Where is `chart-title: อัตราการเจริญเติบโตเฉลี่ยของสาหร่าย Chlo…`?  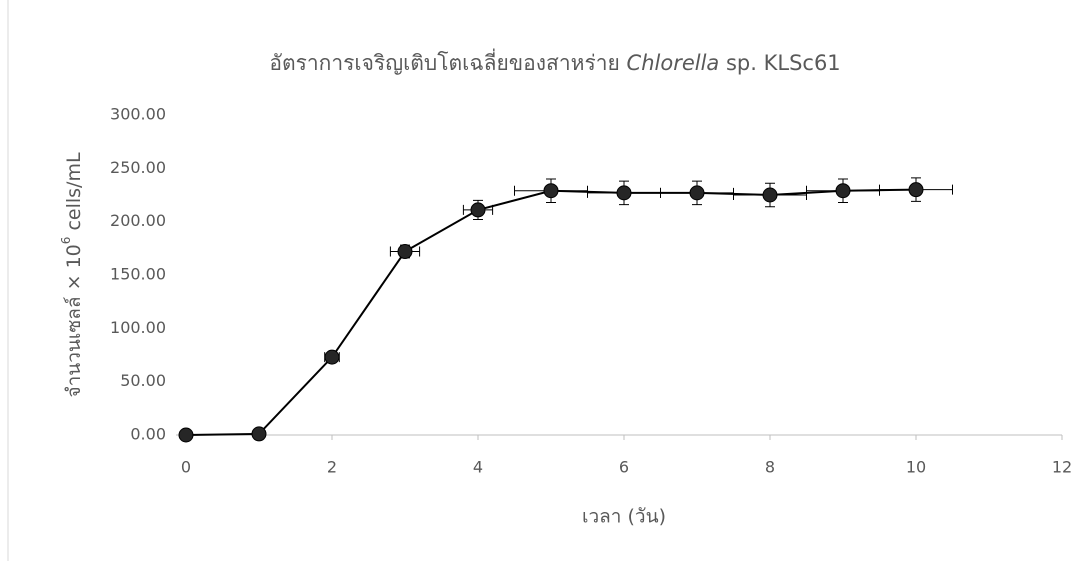 chart-title: อัตราการเจริญเติบโตเฉลี่ยของสาหร่าย Chlo… is located at coordinates (554, 61).